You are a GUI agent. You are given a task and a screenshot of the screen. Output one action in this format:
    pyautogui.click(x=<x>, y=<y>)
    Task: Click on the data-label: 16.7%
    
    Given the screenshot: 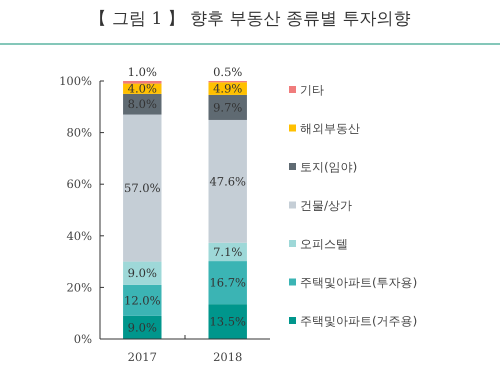 What is the action you would take?
    pyautogui.click(x=227, y=283)
    